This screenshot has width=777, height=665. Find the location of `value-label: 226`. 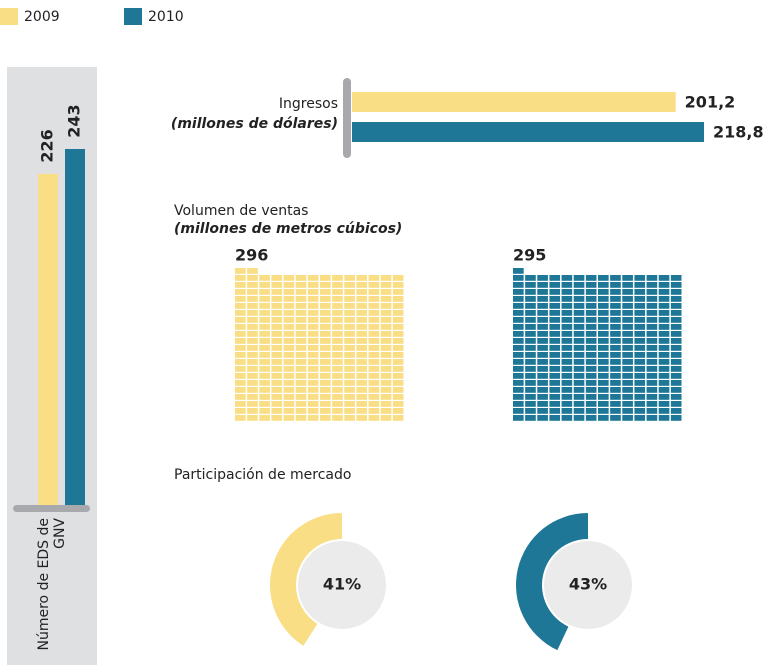

value-label: 226 is located at coordinates (47, 145).